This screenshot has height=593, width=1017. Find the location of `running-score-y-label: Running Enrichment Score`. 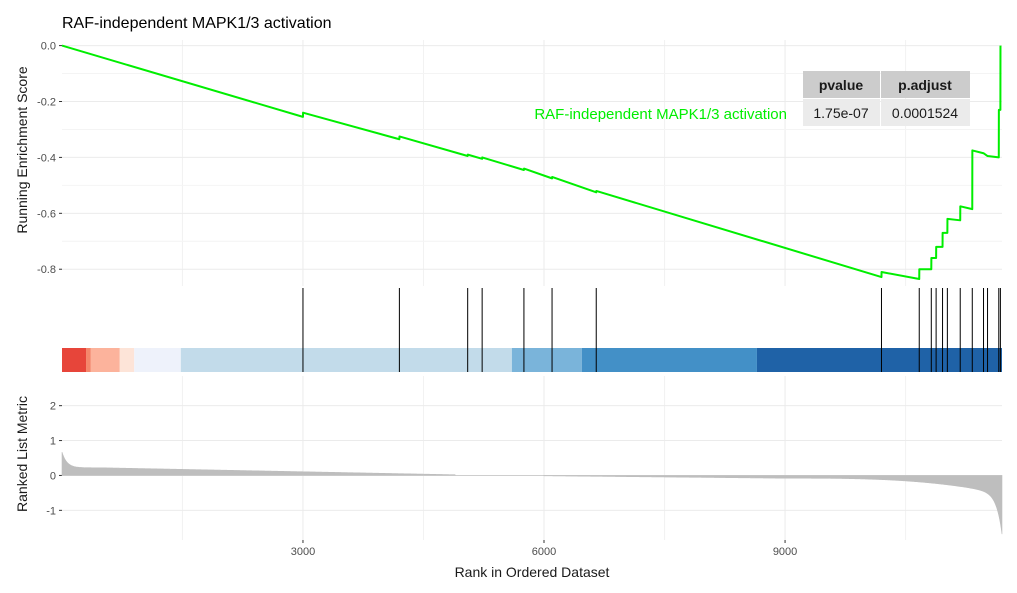

running-score-y-label: Running Enrichment Score is located at coordinates (22, 150).